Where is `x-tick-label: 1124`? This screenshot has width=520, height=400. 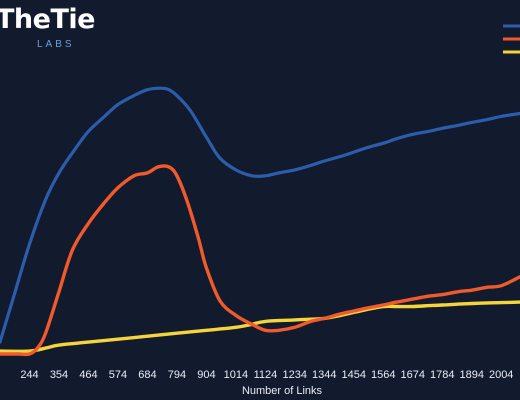
x-tick-label: 1124 is located at coordinates (266, 375).